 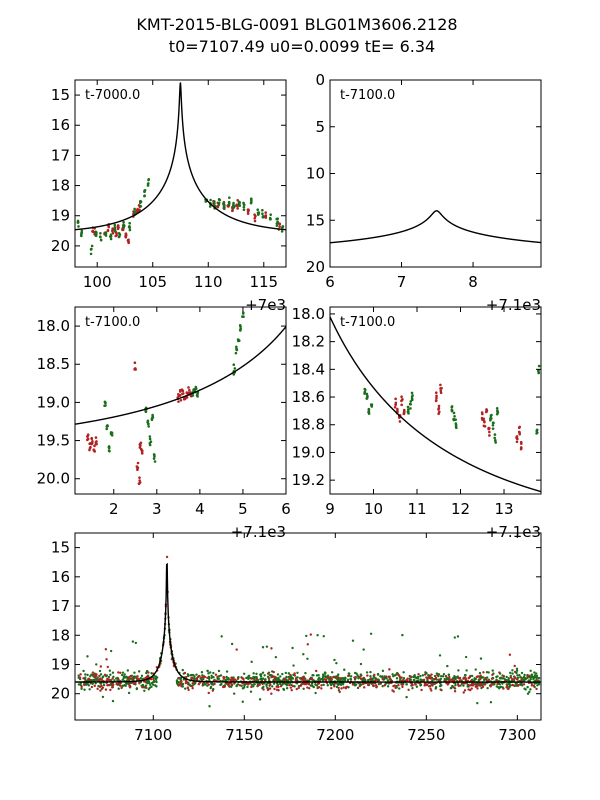 I want to click on x-tick-label: 110, so click(x=208, y=282).